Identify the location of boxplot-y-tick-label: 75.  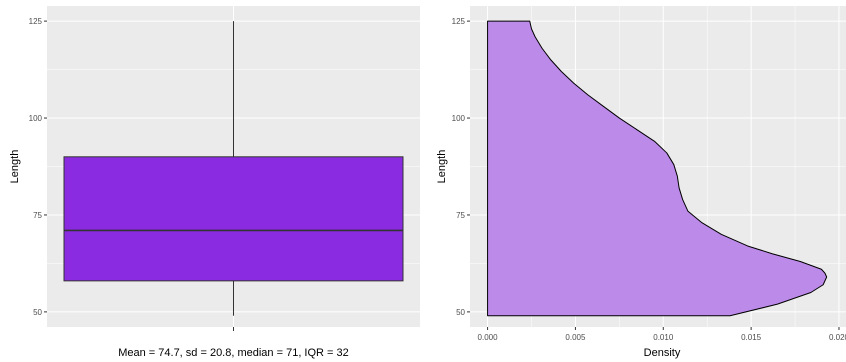
(37, 215).